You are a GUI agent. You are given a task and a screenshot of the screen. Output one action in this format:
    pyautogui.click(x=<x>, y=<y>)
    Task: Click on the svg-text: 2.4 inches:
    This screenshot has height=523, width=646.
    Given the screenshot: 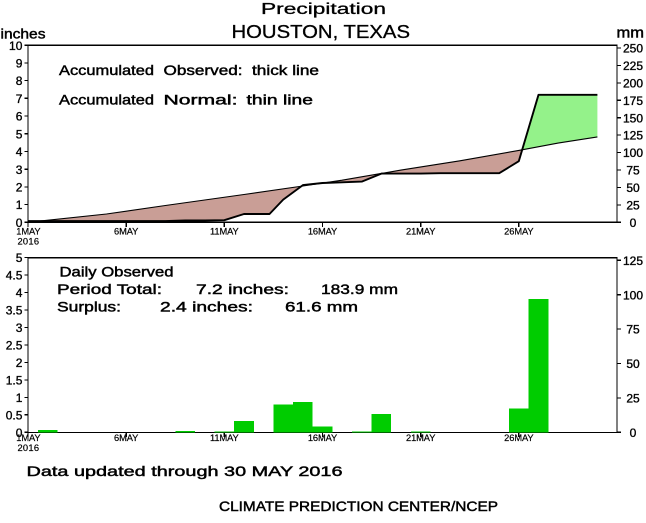 What is the action you would take?
    pyautogui.click(x=206, y=306)
    